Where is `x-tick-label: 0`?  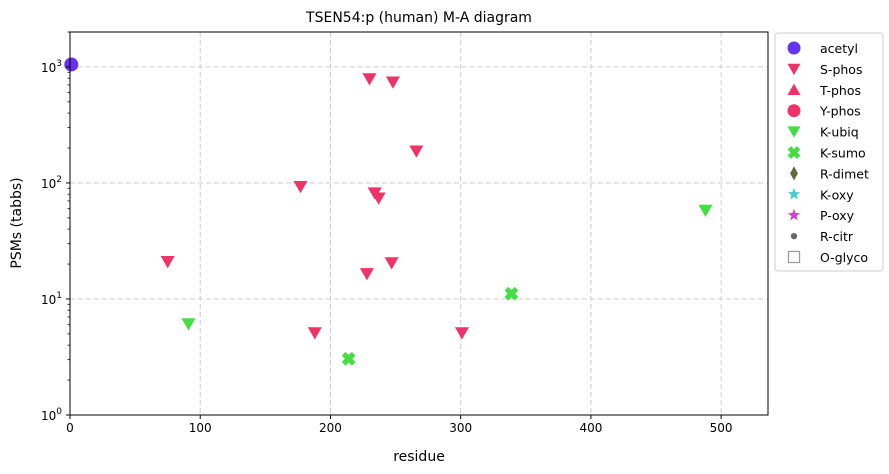
x-tick-label: 0 is located at coordinates (70, 428).